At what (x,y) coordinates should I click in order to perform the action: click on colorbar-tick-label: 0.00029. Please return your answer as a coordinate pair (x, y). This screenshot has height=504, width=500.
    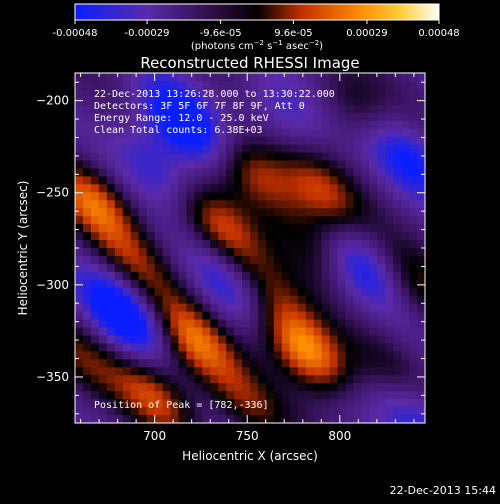
    Looking at the image, I should click on (366, 33).